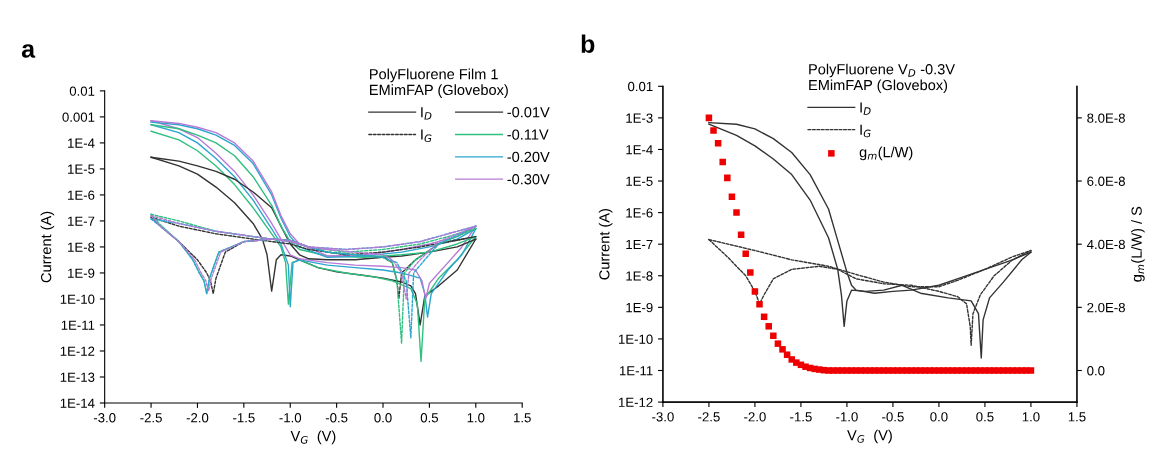 This screenshot has width=1163, height=459. What do you see at coordinates (1096, 371) in the screenshot?
I see `y2-tick-label: 0.0` at bounding box center [1096, 371].